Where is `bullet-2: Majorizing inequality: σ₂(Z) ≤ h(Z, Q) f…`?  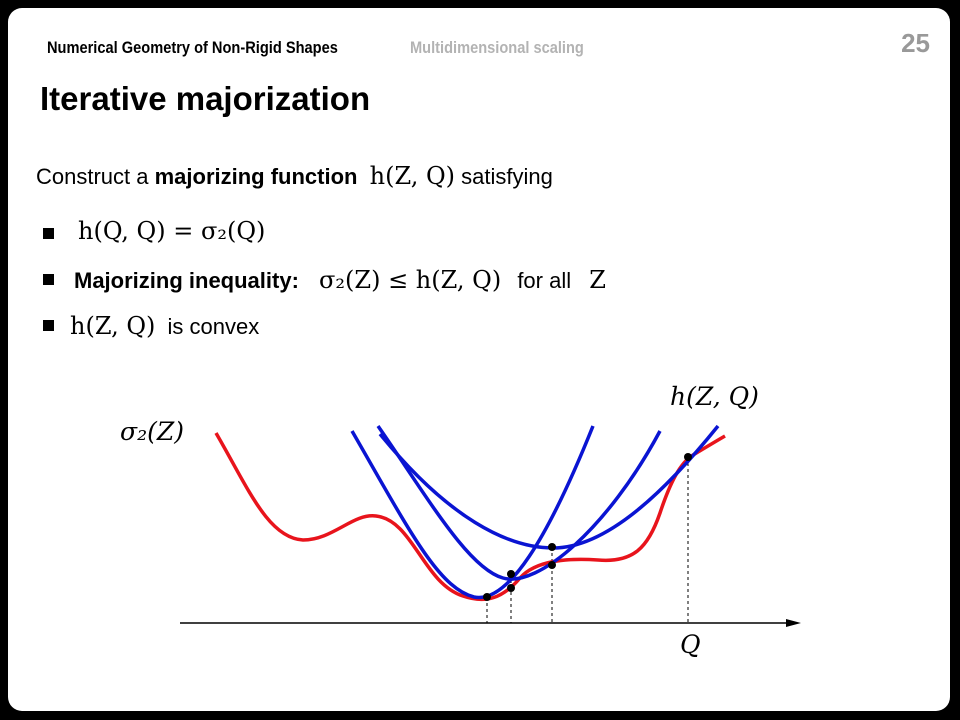
bullet-2: Majorizing inequality: σ₂(Z) ≤ h(Z, Q) f… is located at coordinates (340, 280).